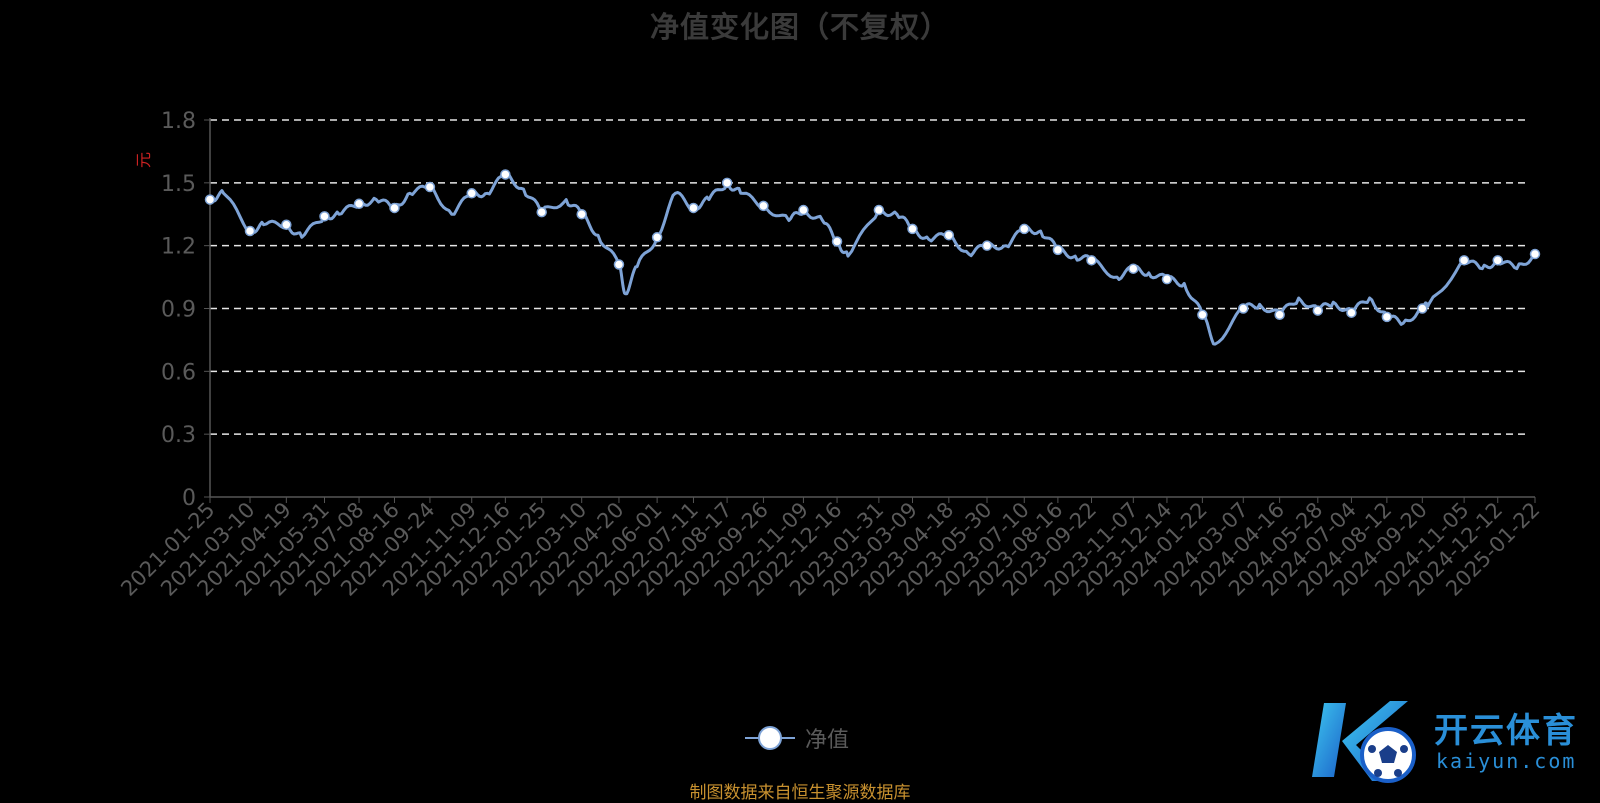 This screenshot has width=1600, height=803. Describe the element at coordinates (797, 738) in the screenshot. I see `legend: 净值` at that location.